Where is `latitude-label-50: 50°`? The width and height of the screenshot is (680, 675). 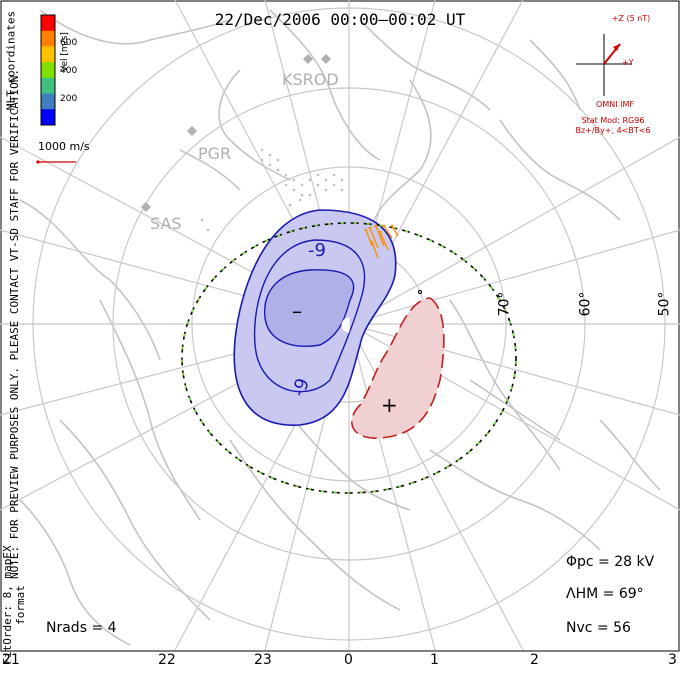 latitude-label-50: 50° is located at coordinates (664, 304).